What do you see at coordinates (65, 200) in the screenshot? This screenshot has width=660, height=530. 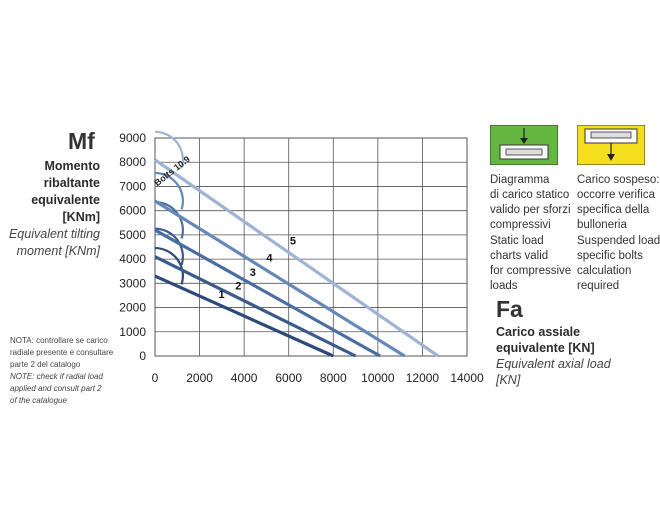 I see `y-label-line-3: equivalente` at bounding box center [65, 200].